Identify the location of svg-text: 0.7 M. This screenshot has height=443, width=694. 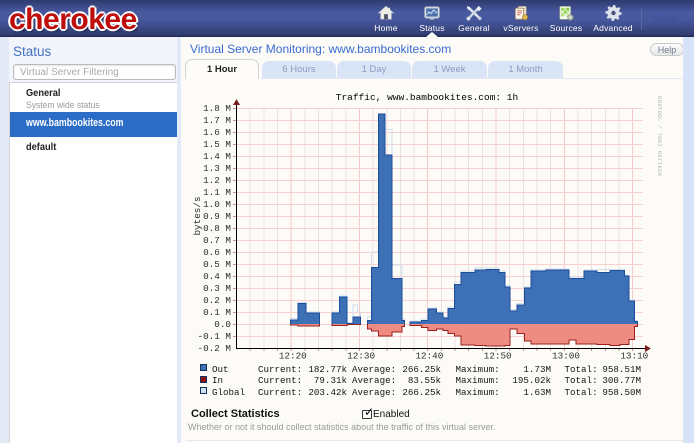
(217, 240).